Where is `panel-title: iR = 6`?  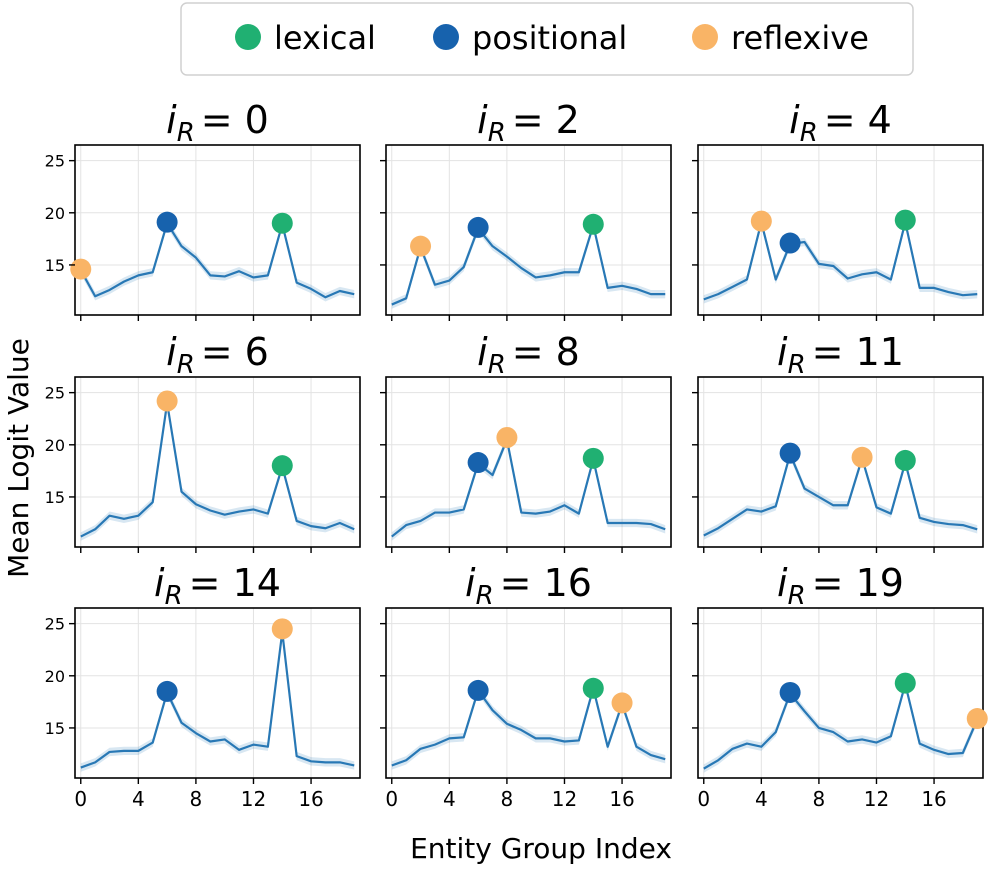
panel-title: iR = 6 is located at coordinates (217, 355).